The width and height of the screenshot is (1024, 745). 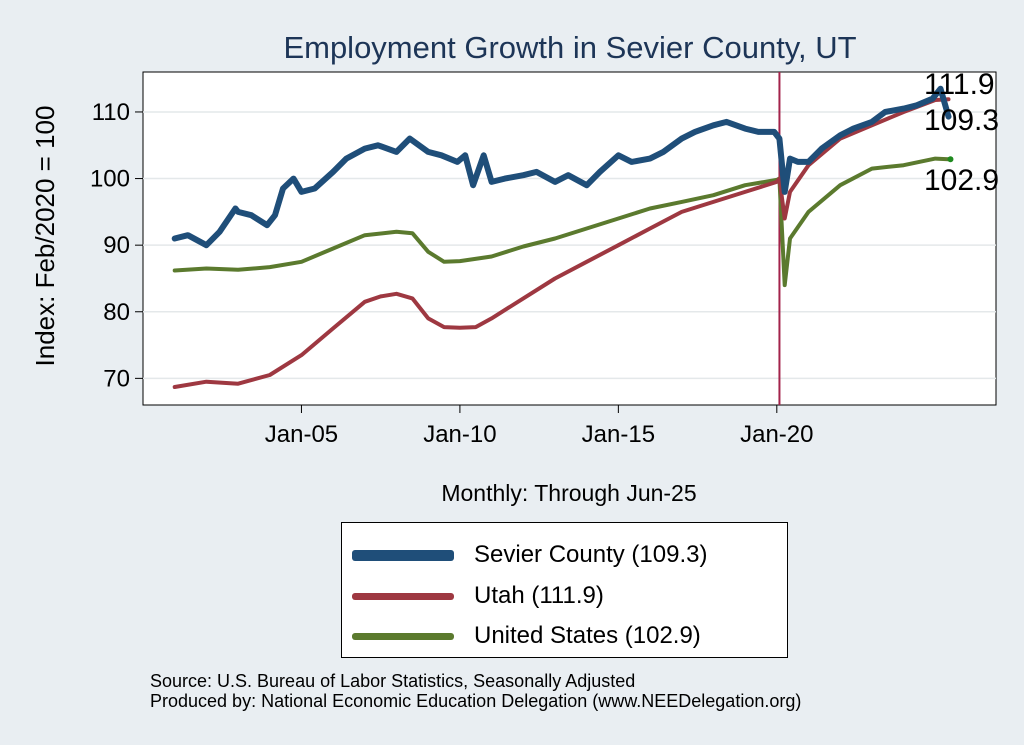 I want to click on x-axis-title: Monthly: Through Jun-25, so click(x=568, y=493).